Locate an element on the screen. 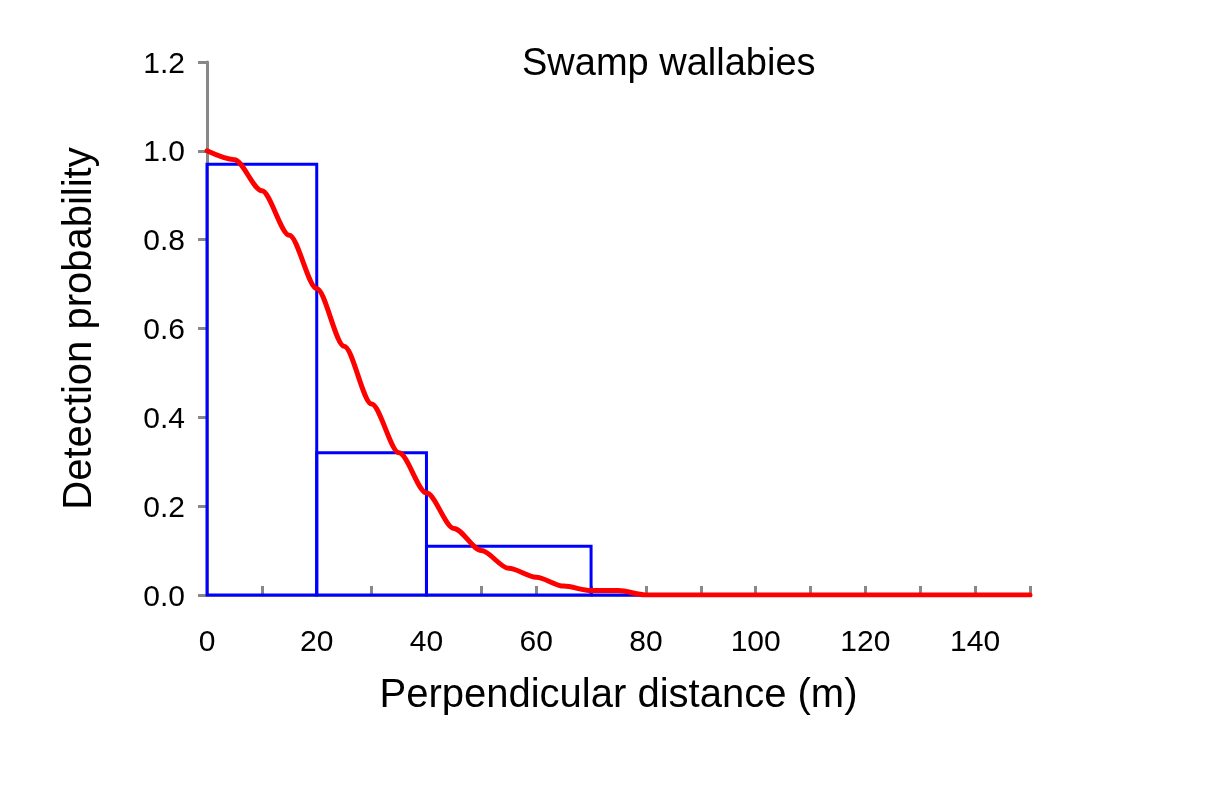  x-tick-label: 100 is located at coordinates (755, 640).